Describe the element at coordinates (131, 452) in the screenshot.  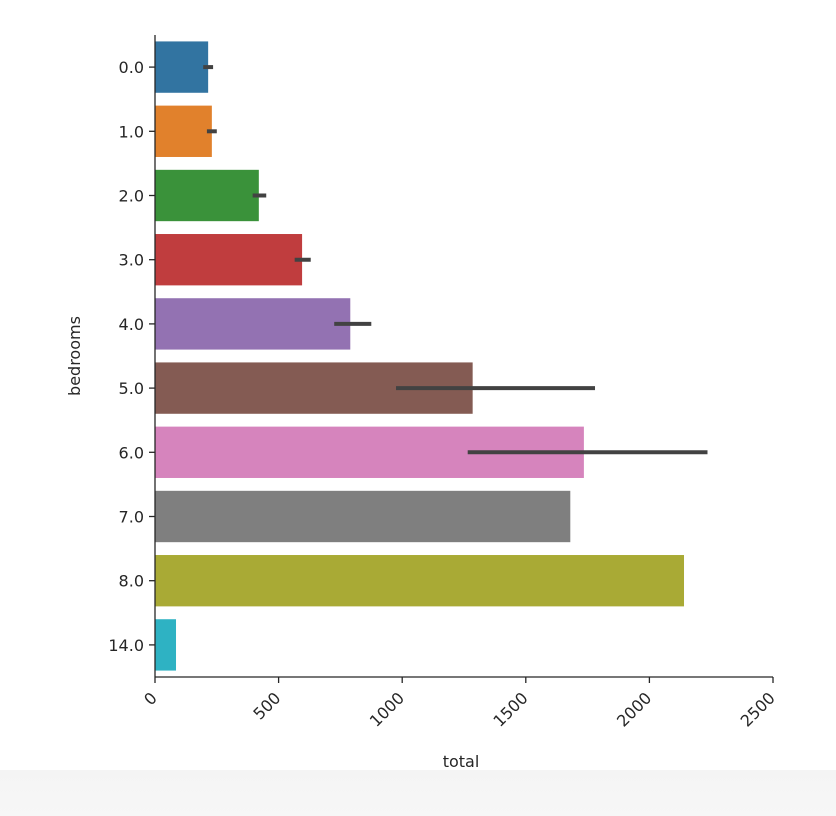
I see `y-tick-label: 6.0` at that location.